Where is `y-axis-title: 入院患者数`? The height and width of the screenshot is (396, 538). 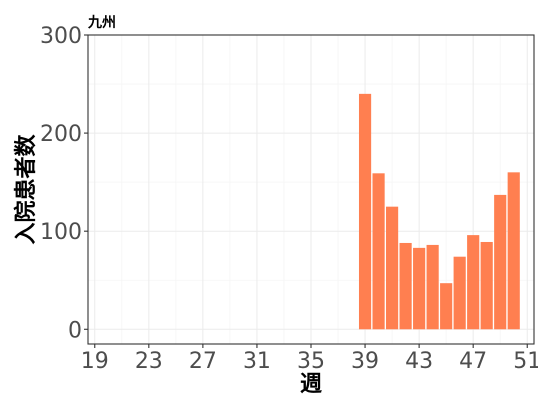
y-axis-title: 入院患者数 is located at coordinates (26, 189).